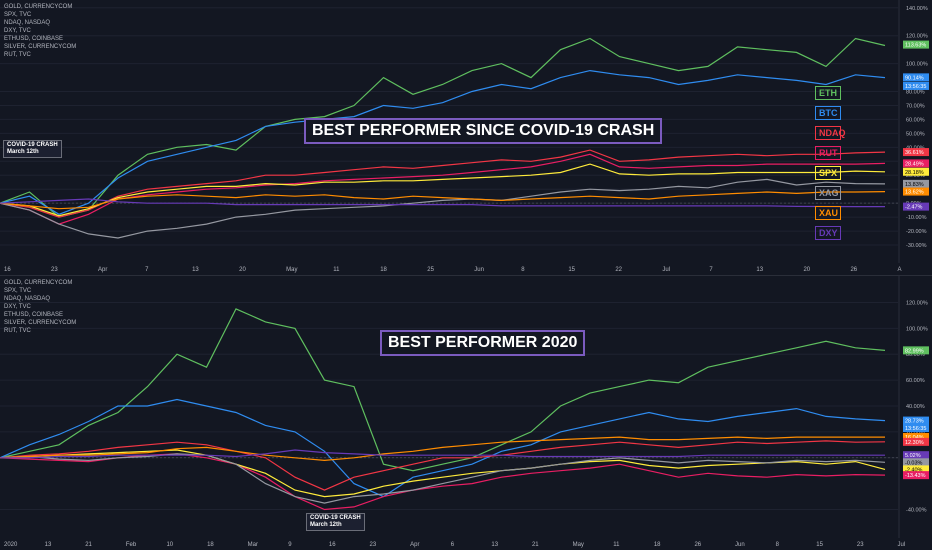 The image size is (932, 550). Describe the element at coordinates (290, 545) in the screenshot. I see `x-tick-label: 9` at that location.